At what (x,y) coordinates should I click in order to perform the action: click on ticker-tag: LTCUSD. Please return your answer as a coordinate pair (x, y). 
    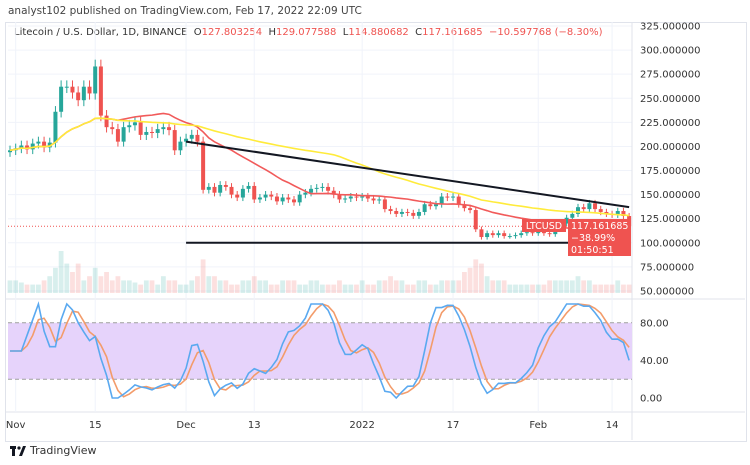
    Looking at the image, I should click on (544, 226).